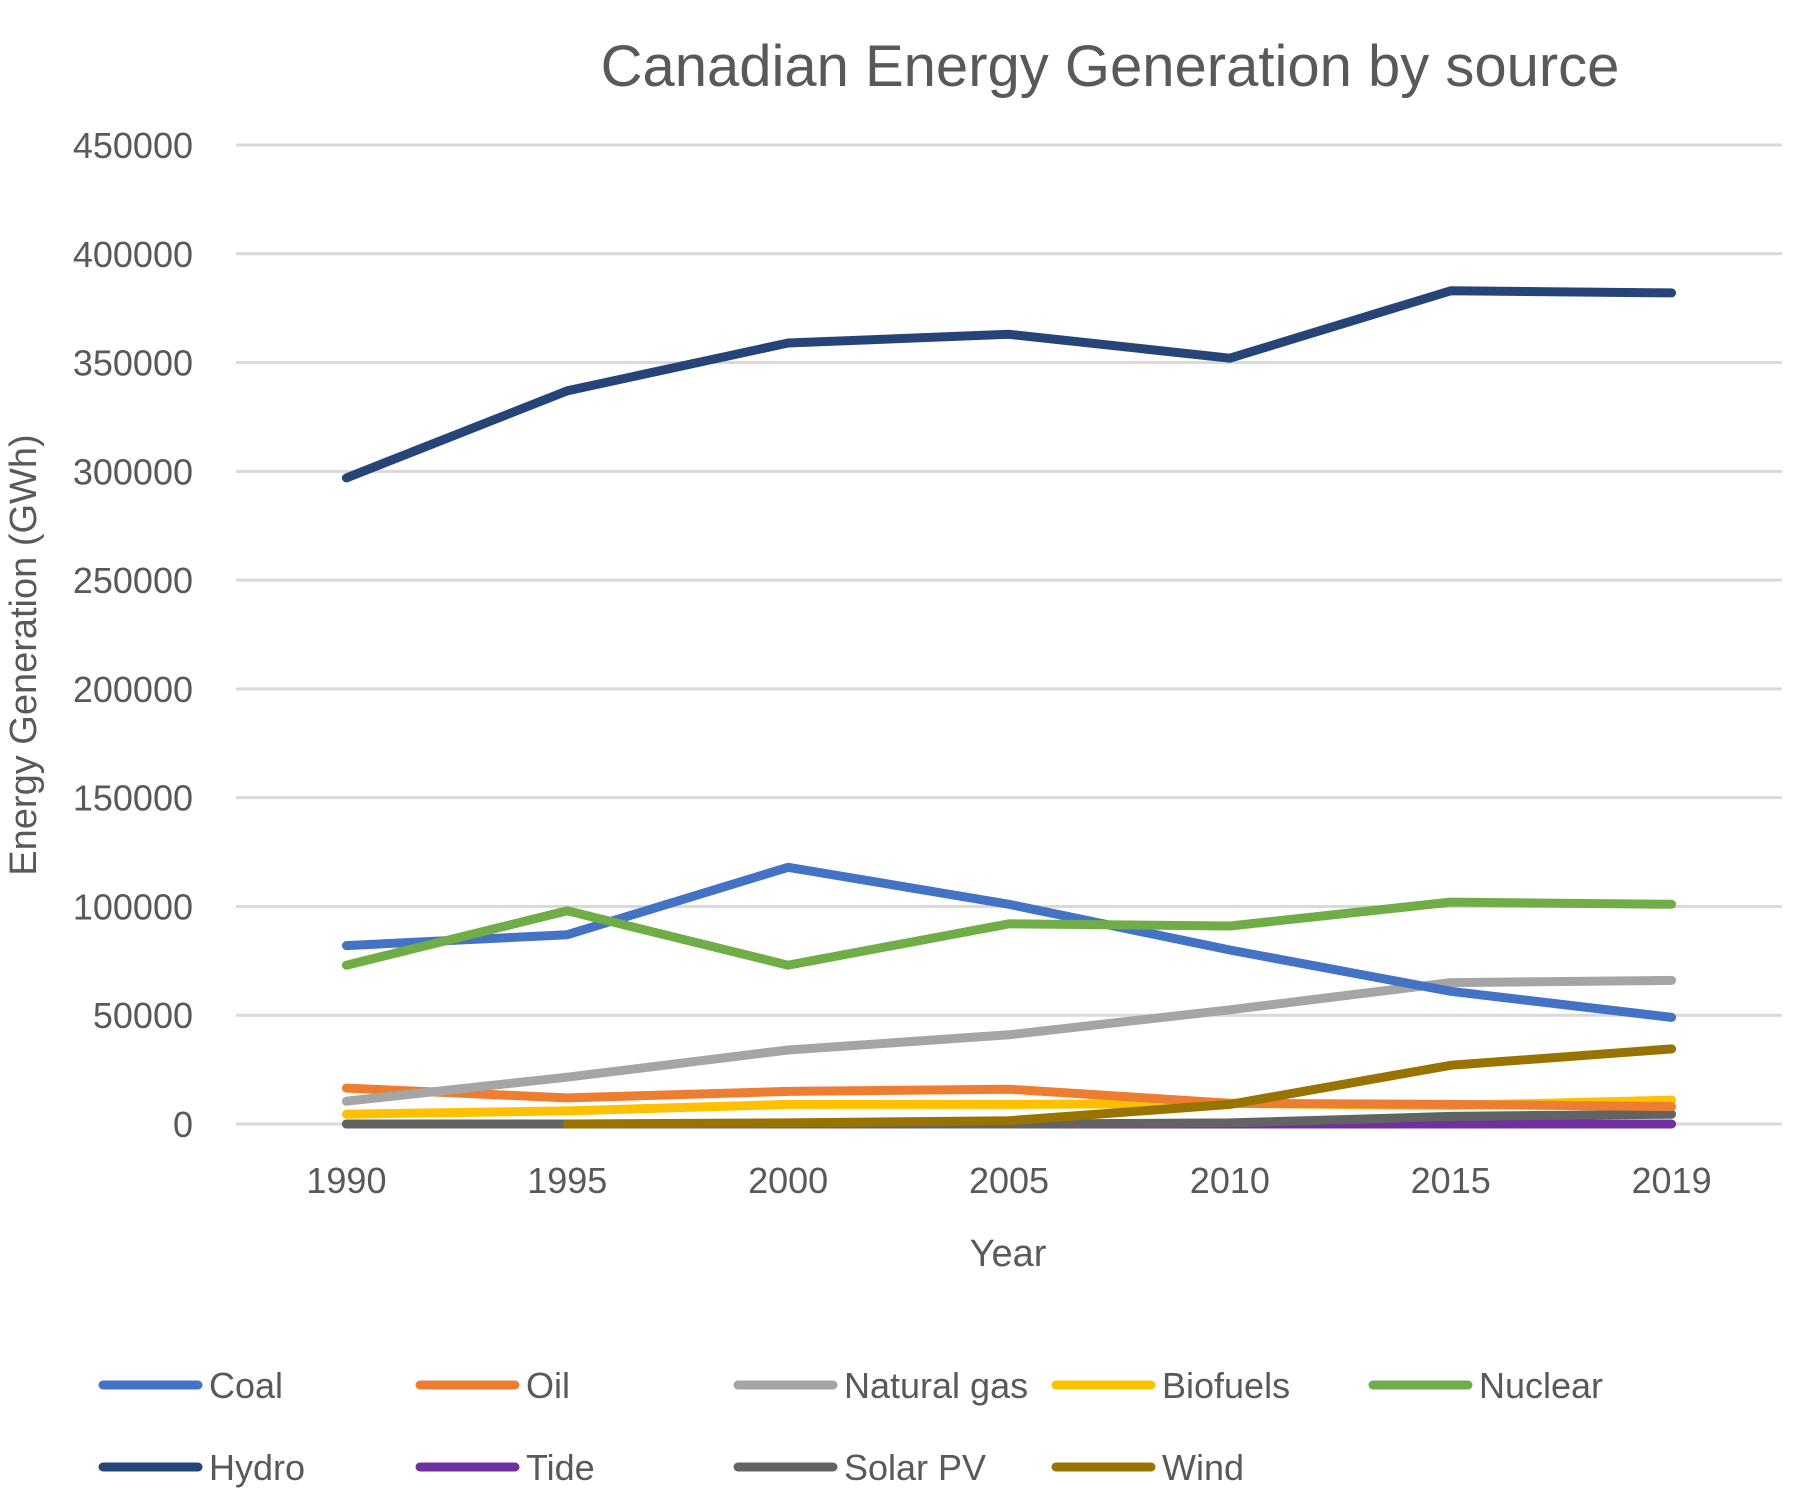  I want to click on legend-item: Natural gas, so click(880, 1385).